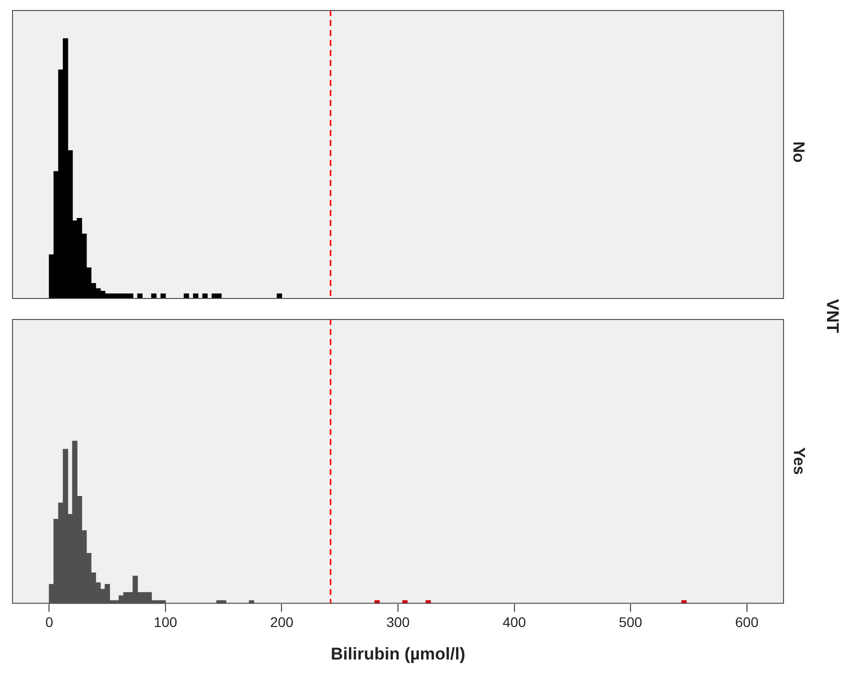  What do you see at coordinates (798, 461) in the screenshot?
I see `text: Yes` at bounding box center [798, 461].